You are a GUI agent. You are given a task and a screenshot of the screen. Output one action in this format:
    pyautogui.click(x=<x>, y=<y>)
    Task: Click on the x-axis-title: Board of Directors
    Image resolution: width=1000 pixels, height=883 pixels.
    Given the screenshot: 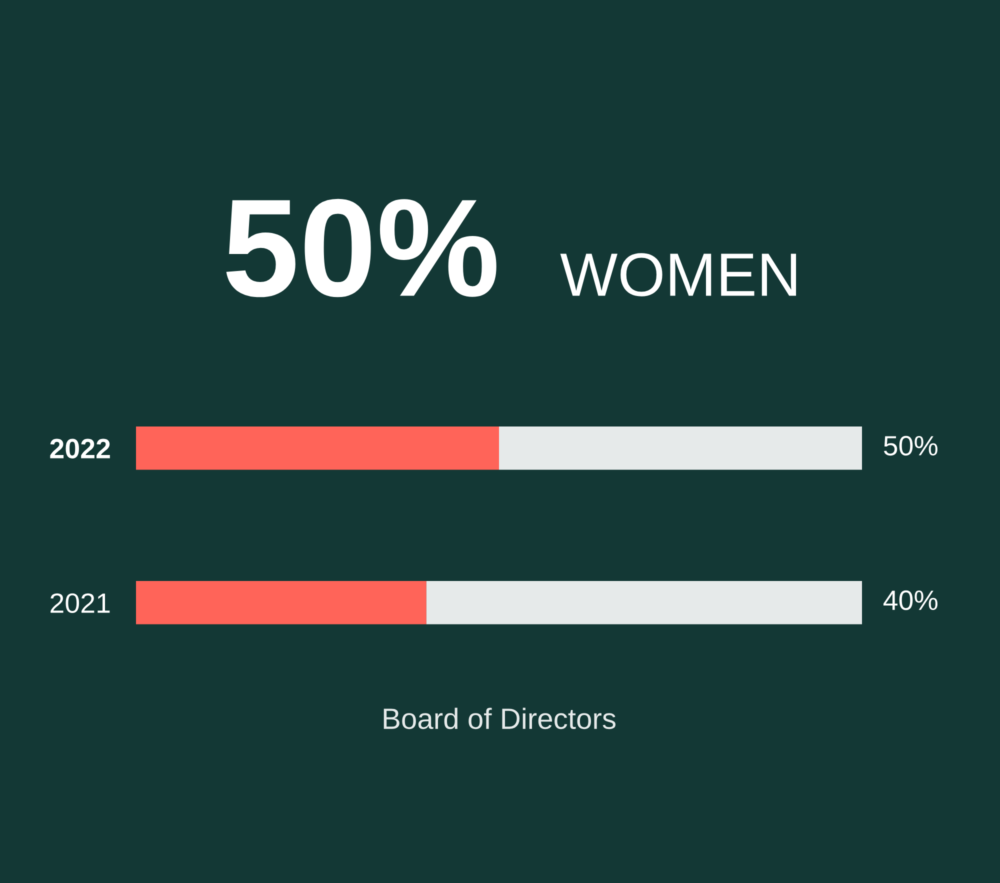 What is the action you would take?
    pyautogui.click(x=500, y=719)
    